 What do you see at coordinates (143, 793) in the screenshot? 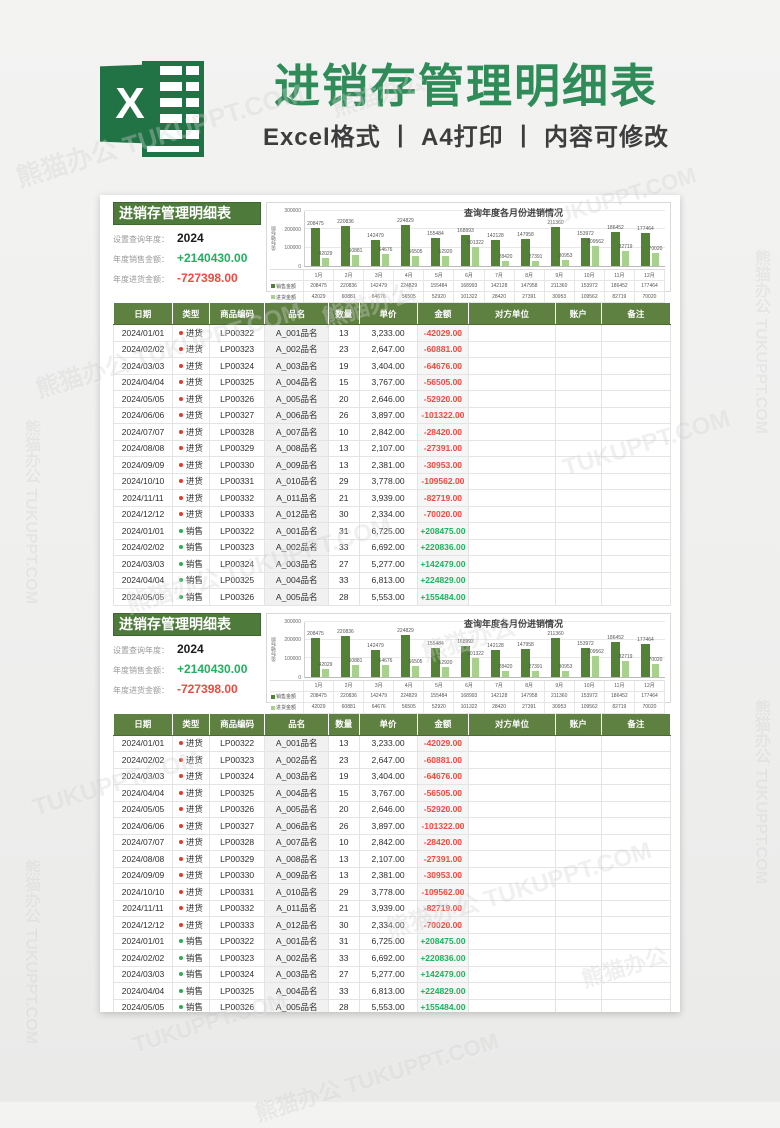
I see `date-cell: 2024/04/04` at bounding box center [143, 793].